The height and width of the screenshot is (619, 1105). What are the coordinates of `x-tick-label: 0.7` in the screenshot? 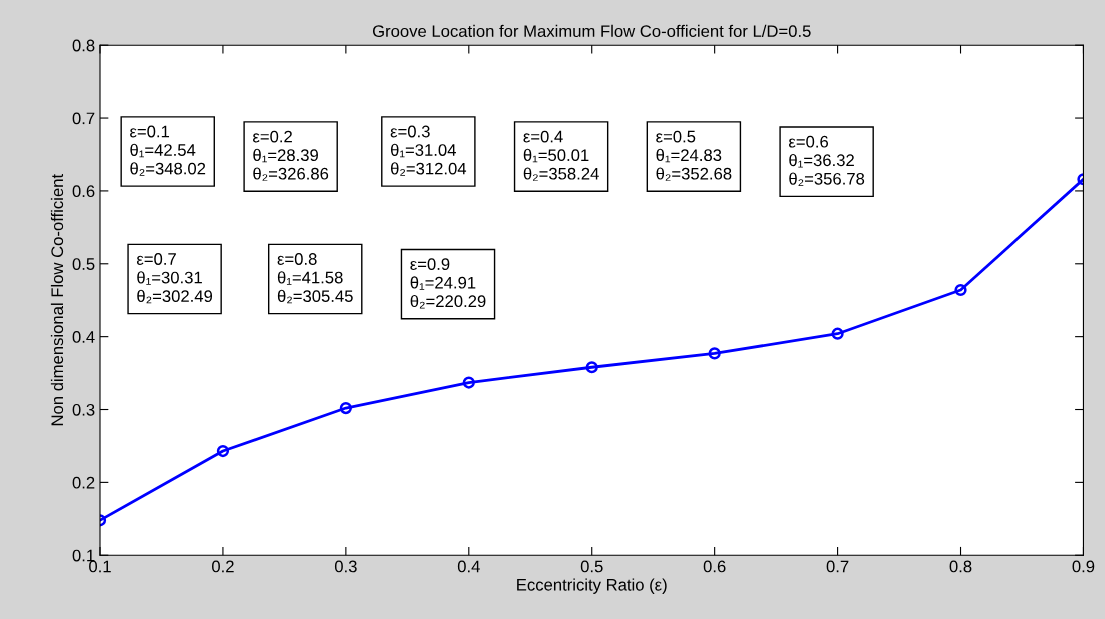 It's located at (837, 566).